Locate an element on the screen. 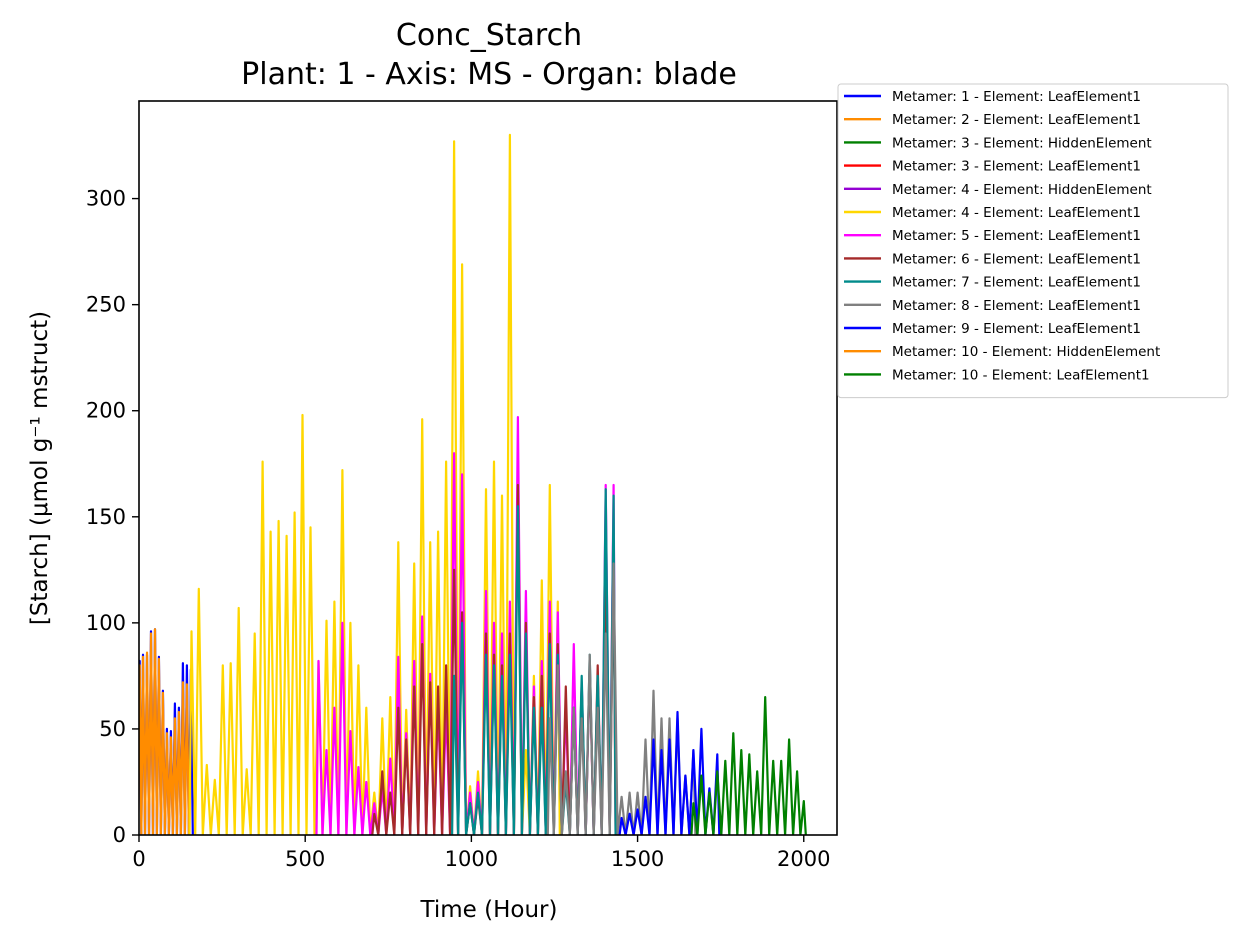  x-tick-label: 0 is located at coordinates (138, 859).